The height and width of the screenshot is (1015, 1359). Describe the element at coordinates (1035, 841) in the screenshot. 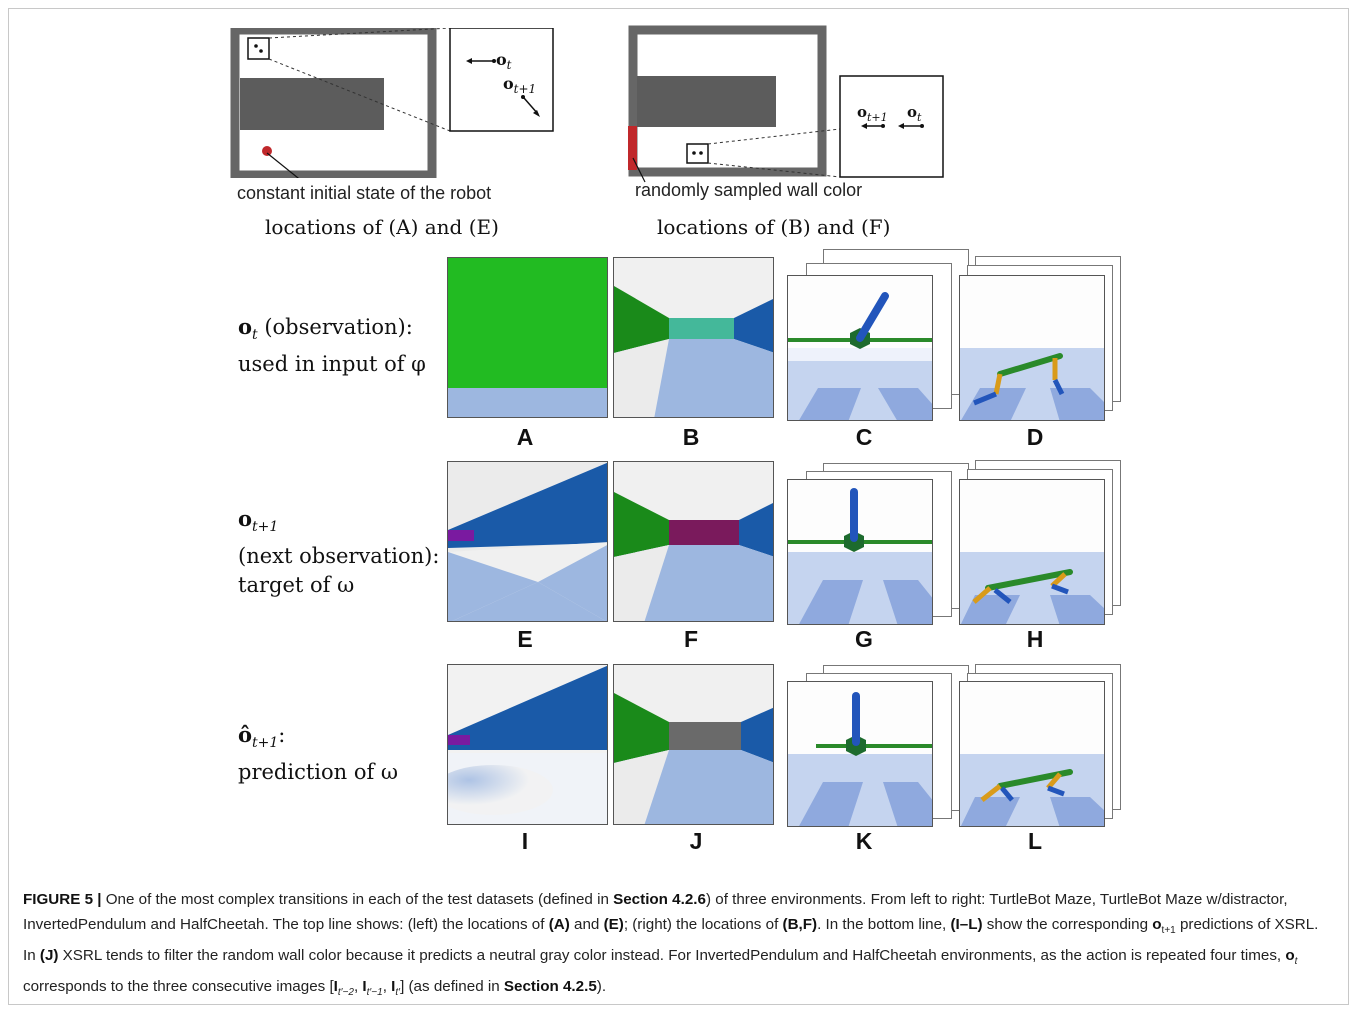

I see `panel-label-l: L` at that location.